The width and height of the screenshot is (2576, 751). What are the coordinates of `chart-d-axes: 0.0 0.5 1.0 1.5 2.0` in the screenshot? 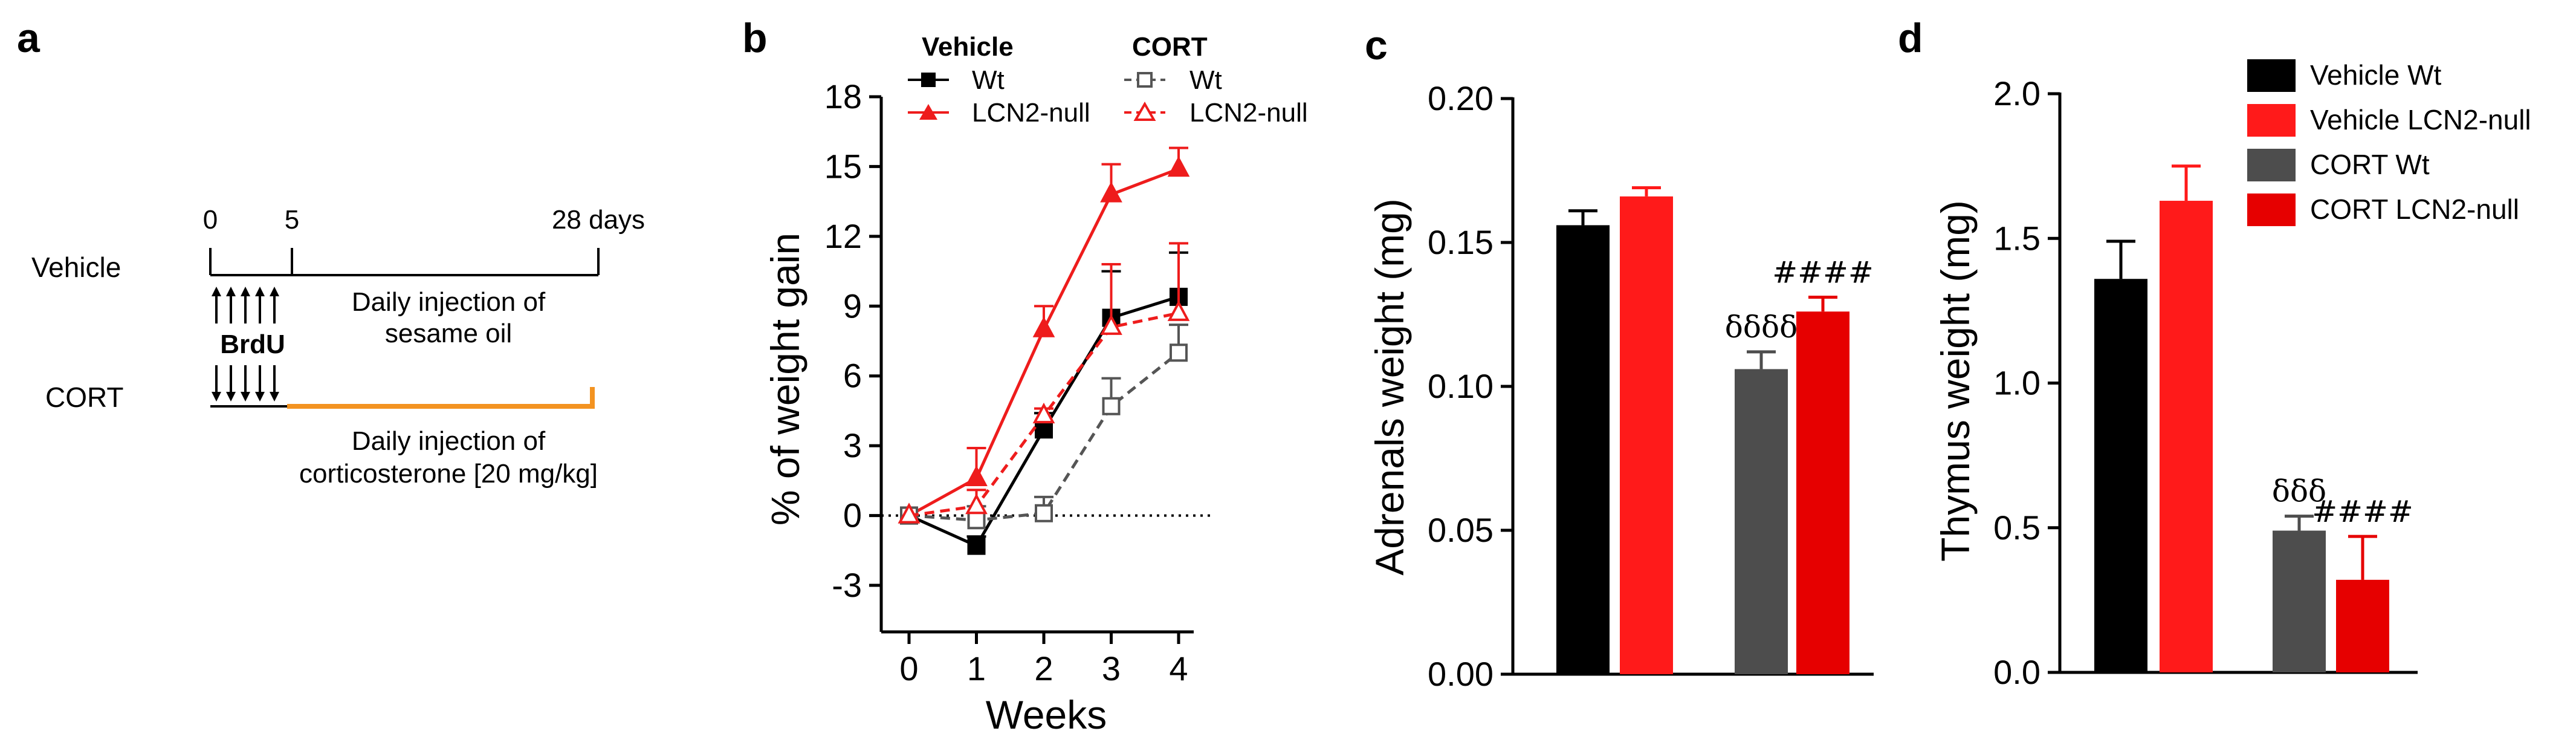 It's located at (2205, 383).